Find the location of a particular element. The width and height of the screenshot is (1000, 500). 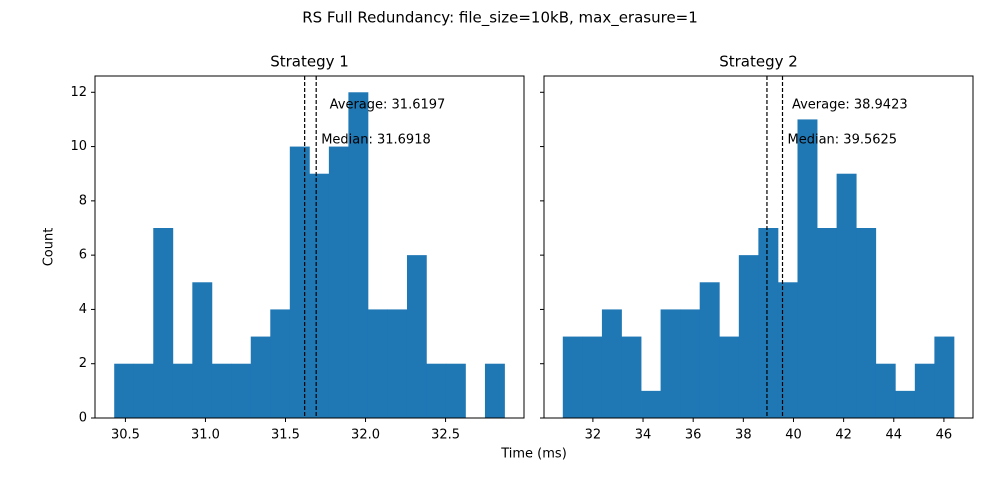

x-tick-label: 36 is located at coordinates (693, 435).